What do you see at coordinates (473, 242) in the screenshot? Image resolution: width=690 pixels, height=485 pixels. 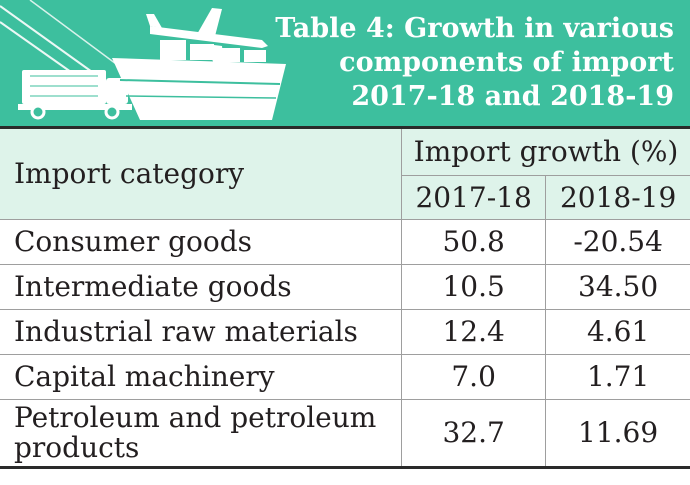 I see `row-value-2017-18: 50.8` at bounding box center [473, 242].